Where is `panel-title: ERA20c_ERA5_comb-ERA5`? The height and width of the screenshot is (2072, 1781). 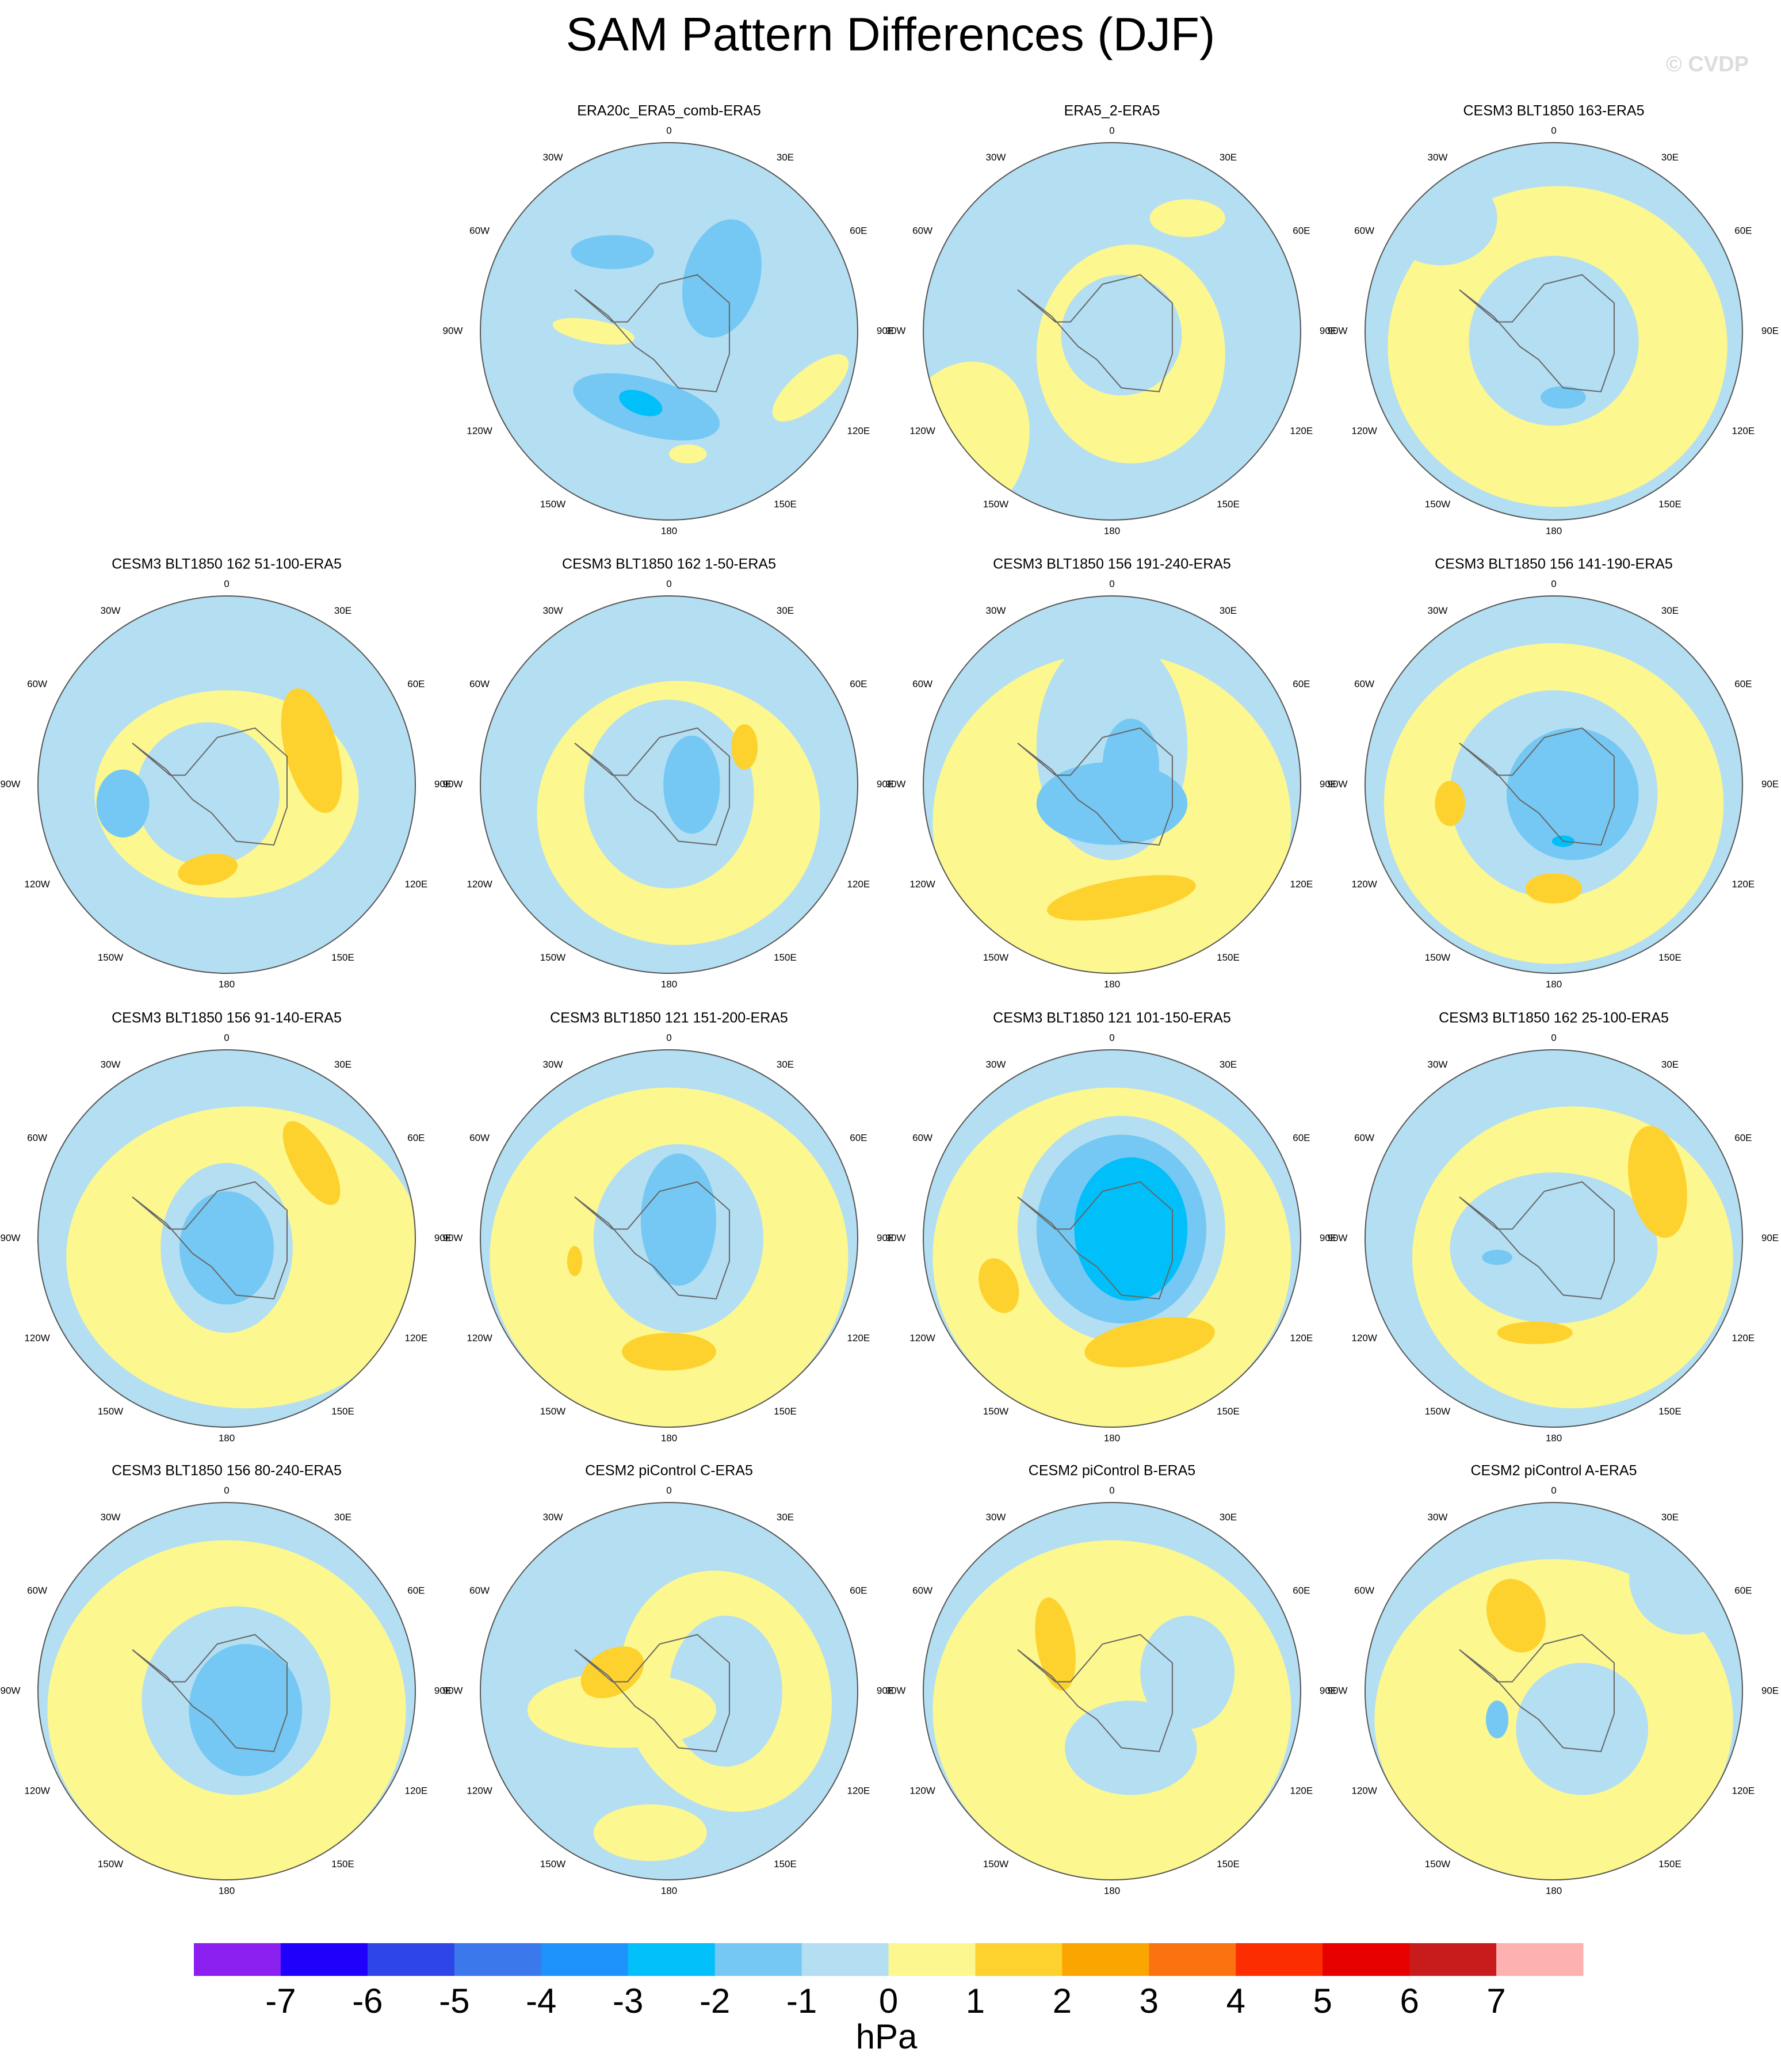 panel-title: ERA20c_ERA5_comb-ERA5 is located at coordinates (669, 111).